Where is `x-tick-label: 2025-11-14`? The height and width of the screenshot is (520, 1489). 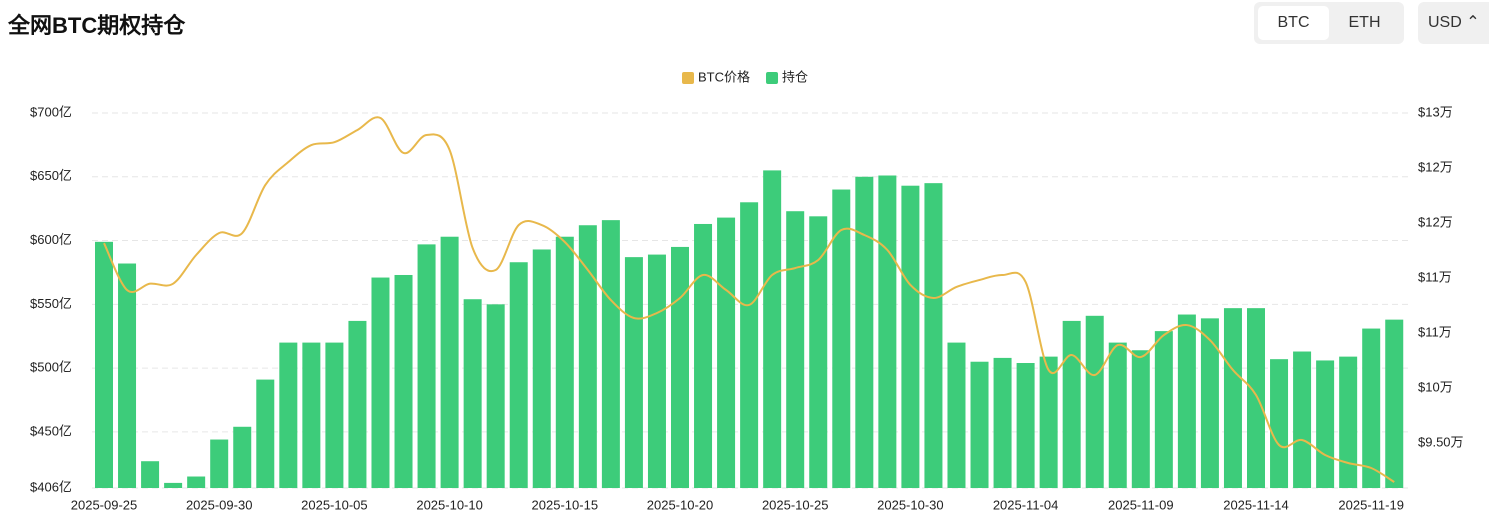 x-tick-label: 2025-11-14 is located at coordinates (1256, 504).